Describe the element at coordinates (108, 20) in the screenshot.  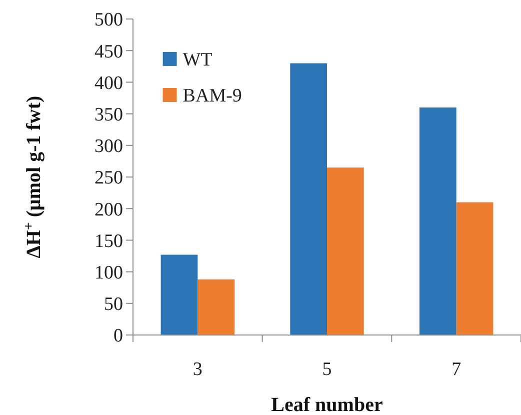
I see `y-tick-label: 500` at that location.